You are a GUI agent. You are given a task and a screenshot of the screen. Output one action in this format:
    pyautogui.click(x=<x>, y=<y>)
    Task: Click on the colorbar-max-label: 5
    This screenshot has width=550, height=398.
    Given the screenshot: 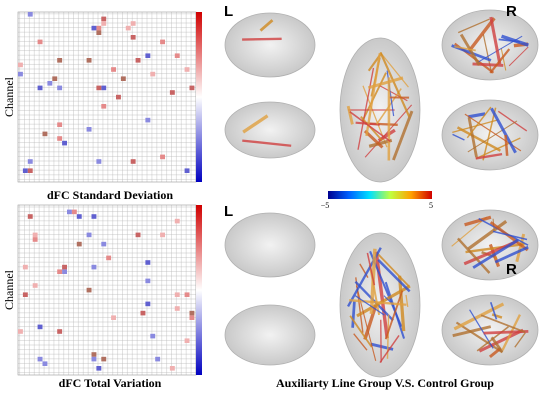 What is the action you would take?
    pyautogui.click(x=431, y=205)
    